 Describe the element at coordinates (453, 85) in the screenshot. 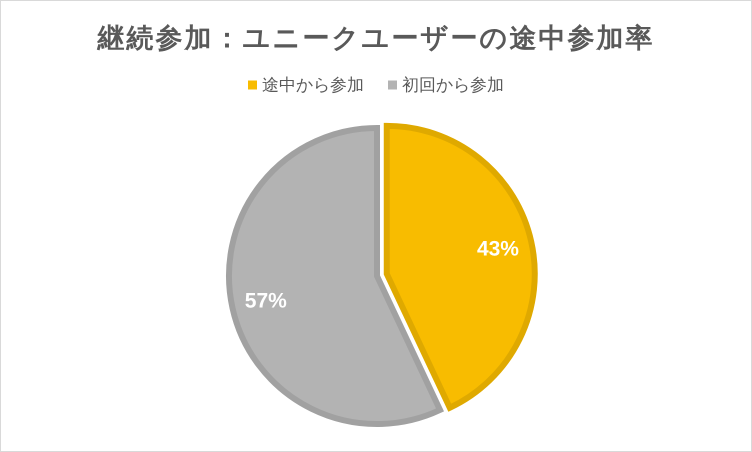

I see `legend-label: 初回から参加` at that location.